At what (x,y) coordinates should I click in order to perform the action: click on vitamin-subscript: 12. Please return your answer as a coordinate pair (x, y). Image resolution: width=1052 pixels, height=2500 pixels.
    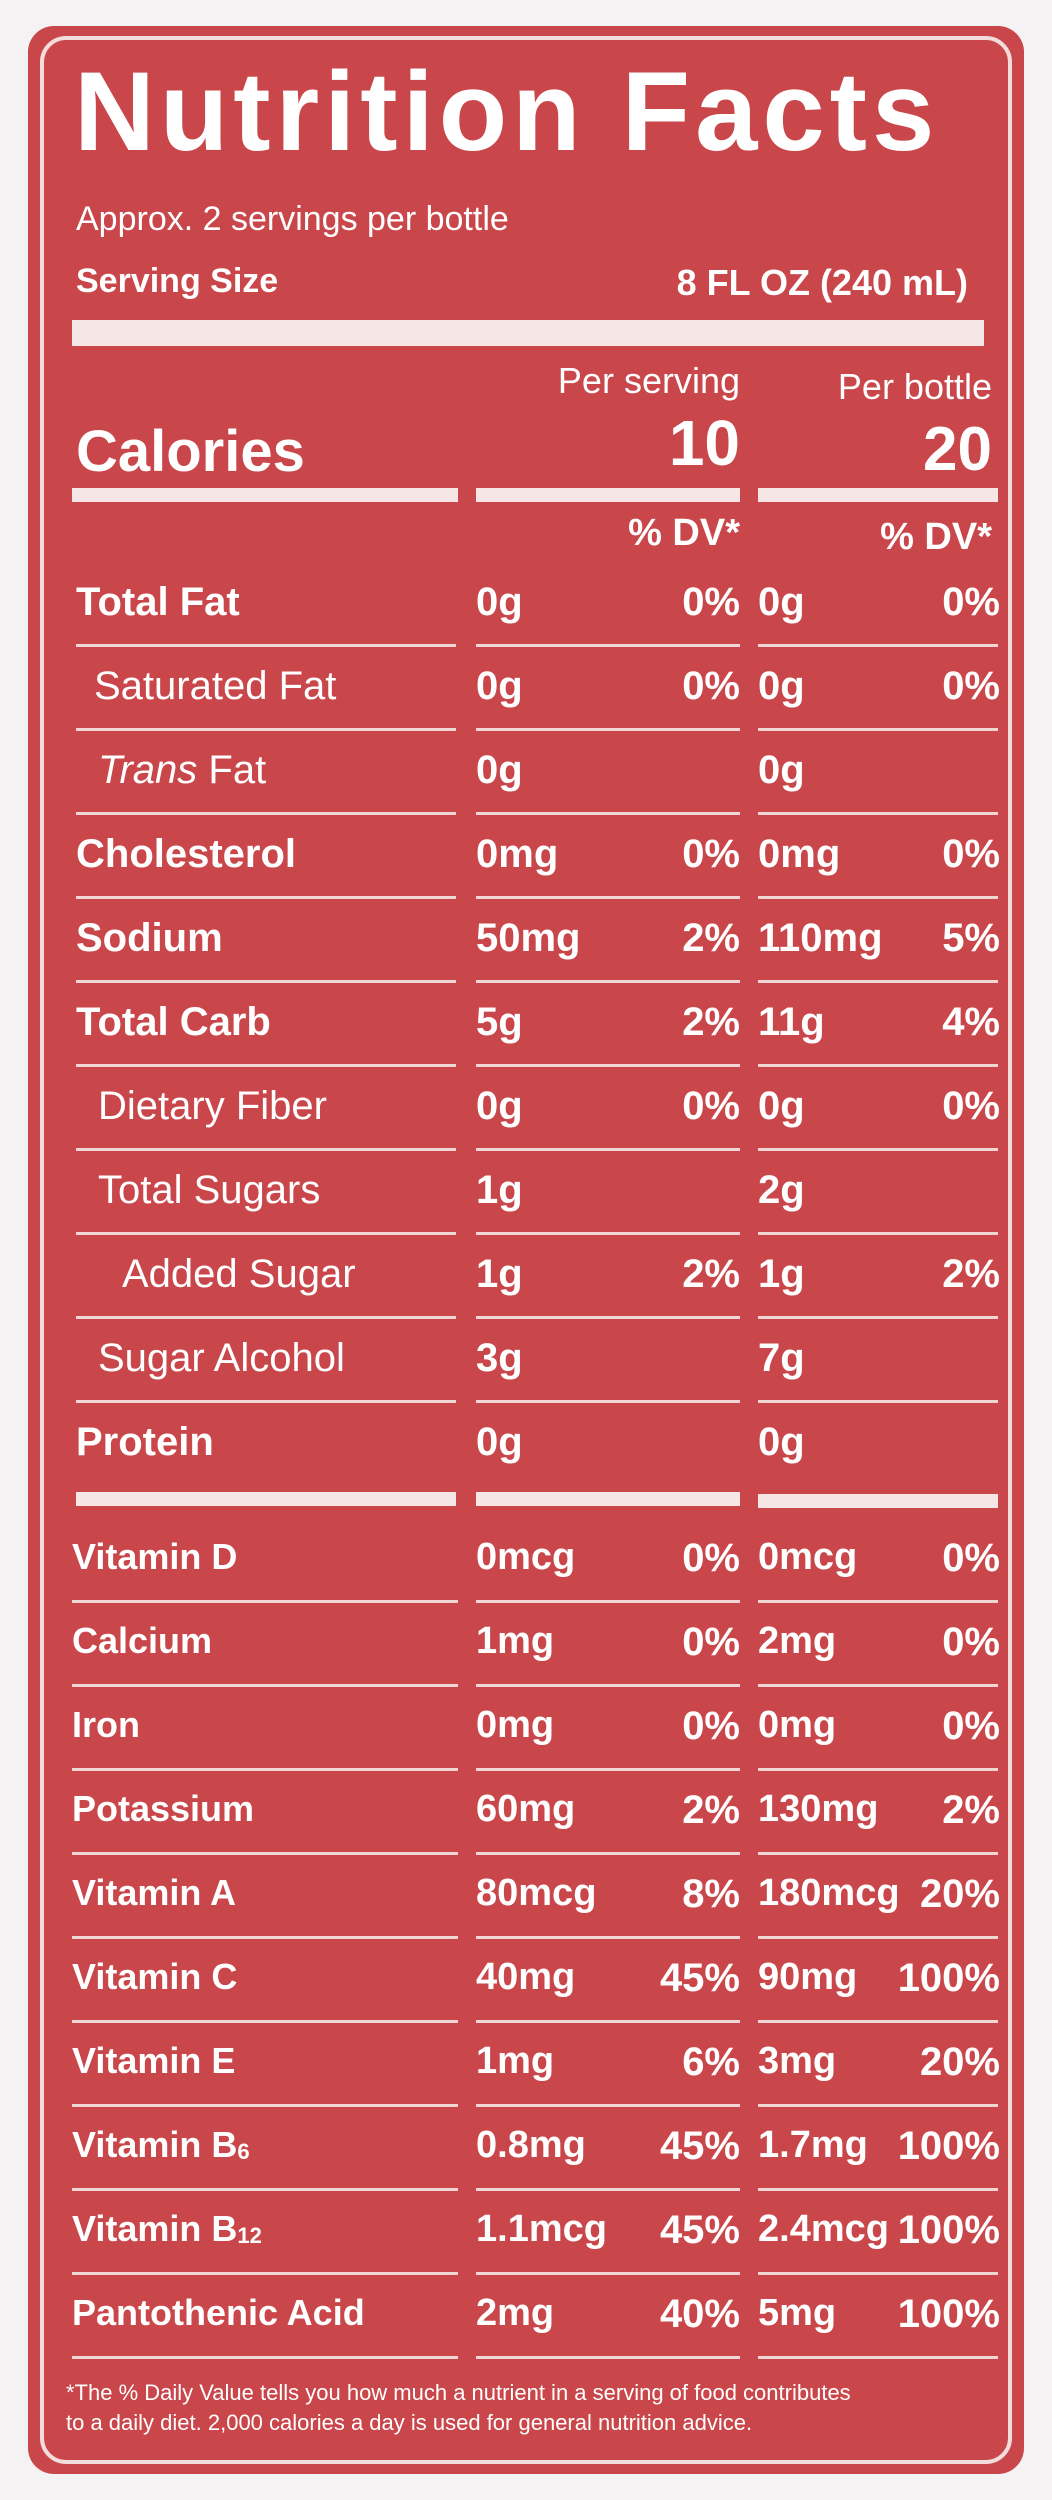
    Looking at the image, I should click on (249, 2235).